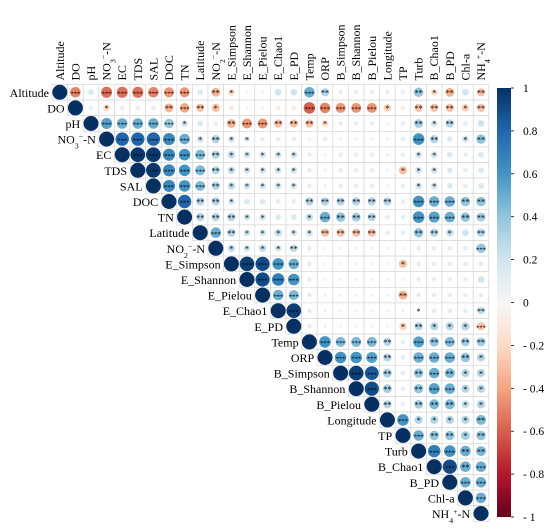 The image size is (550, 529). Describe the element at coordinates (73, 124) in the screenshot. I see `row-label: pH` at that location.